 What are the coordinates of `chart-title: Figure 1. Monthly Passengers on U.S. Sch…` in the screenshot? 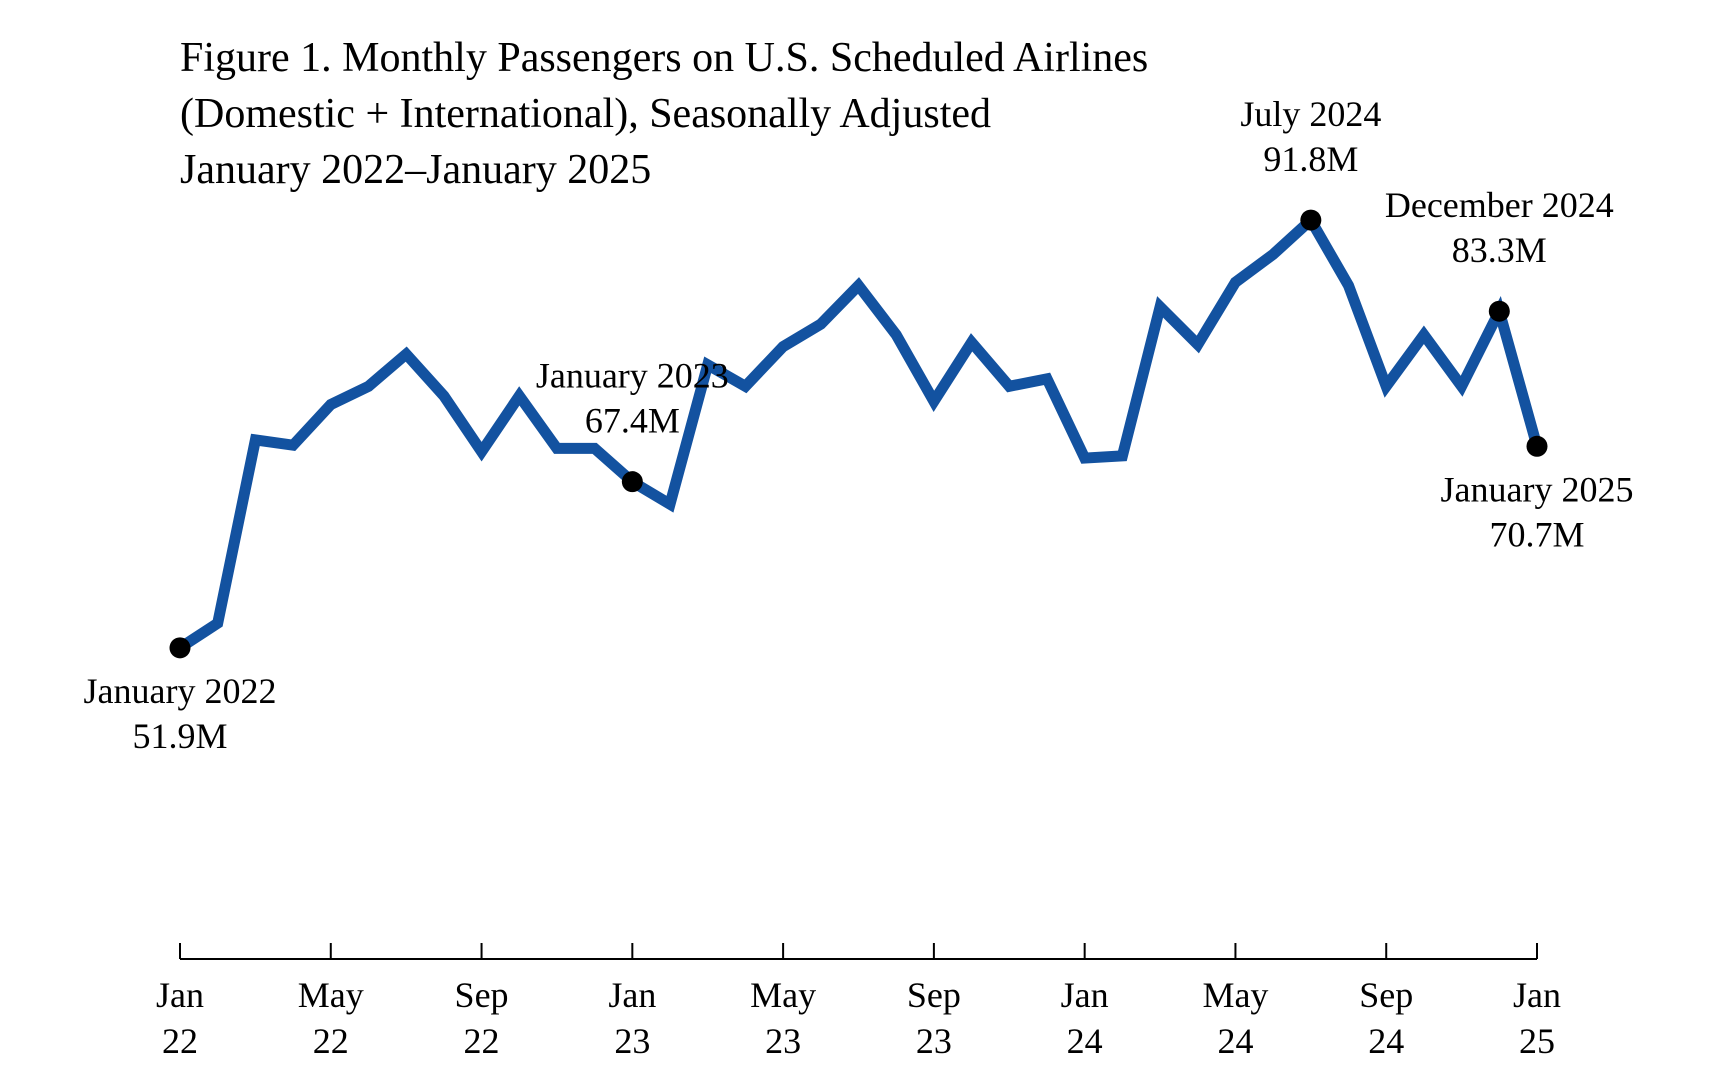 It's located at (664, 114).